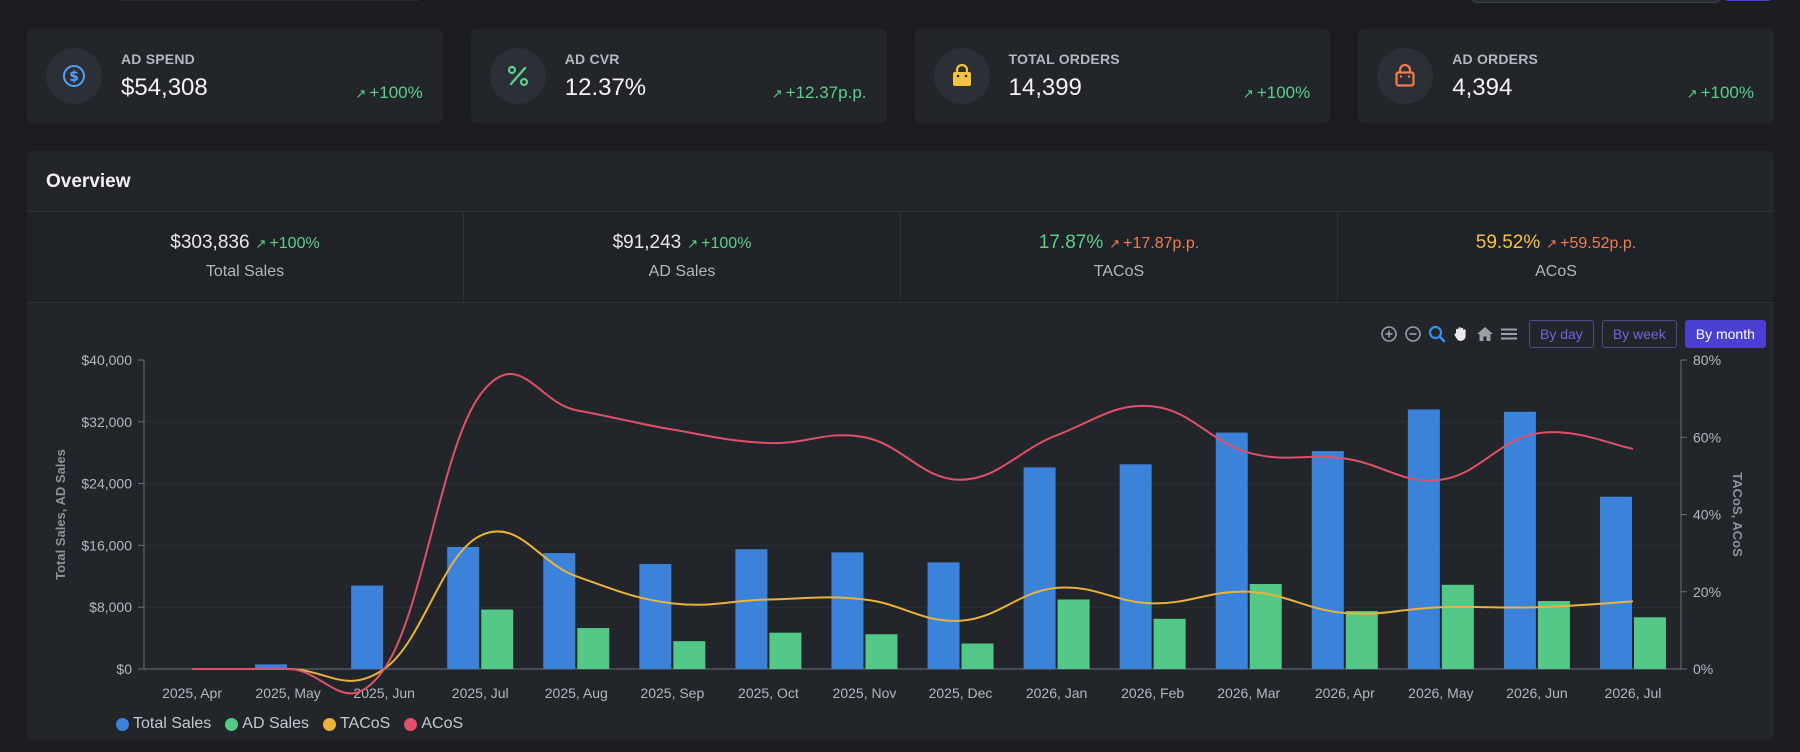  I want to click on home-reset-icon, so click(1485, 334).